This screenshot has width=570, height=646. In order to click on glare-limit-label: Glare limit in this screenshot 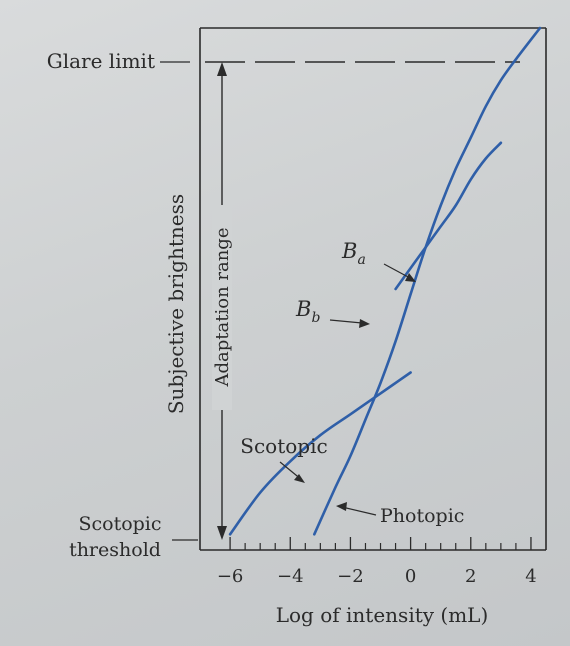, I will do `click(101, 61)`.